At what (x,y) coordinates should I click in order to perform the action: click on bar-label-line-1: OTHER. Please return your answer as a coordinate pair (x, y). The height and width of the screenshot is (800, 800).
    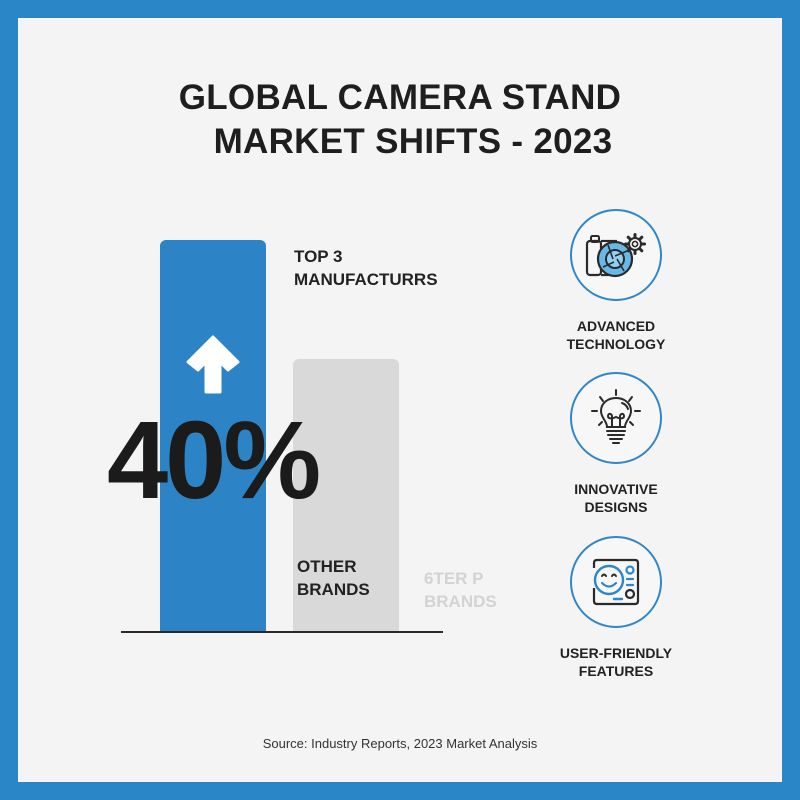
    Looking at the image, I should click on (327, 566).